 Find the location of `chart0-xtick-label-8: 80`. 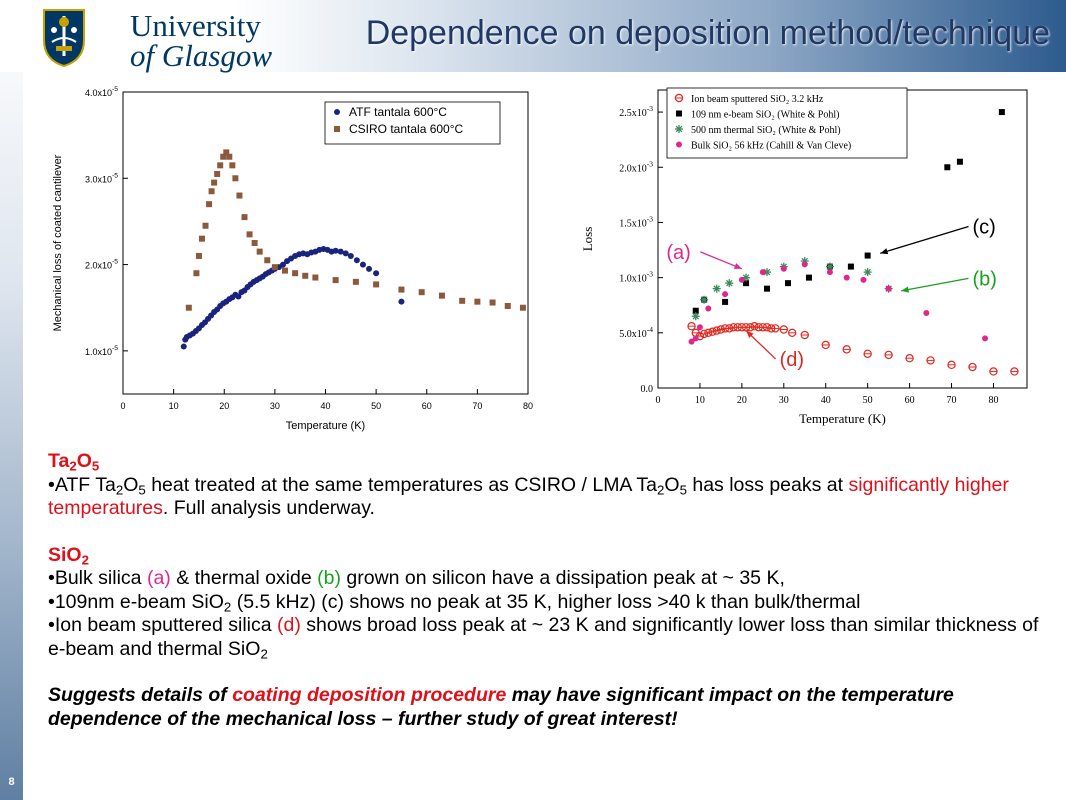

chart0-xtick-label-8: 80 is located at coordinates (528, 406).